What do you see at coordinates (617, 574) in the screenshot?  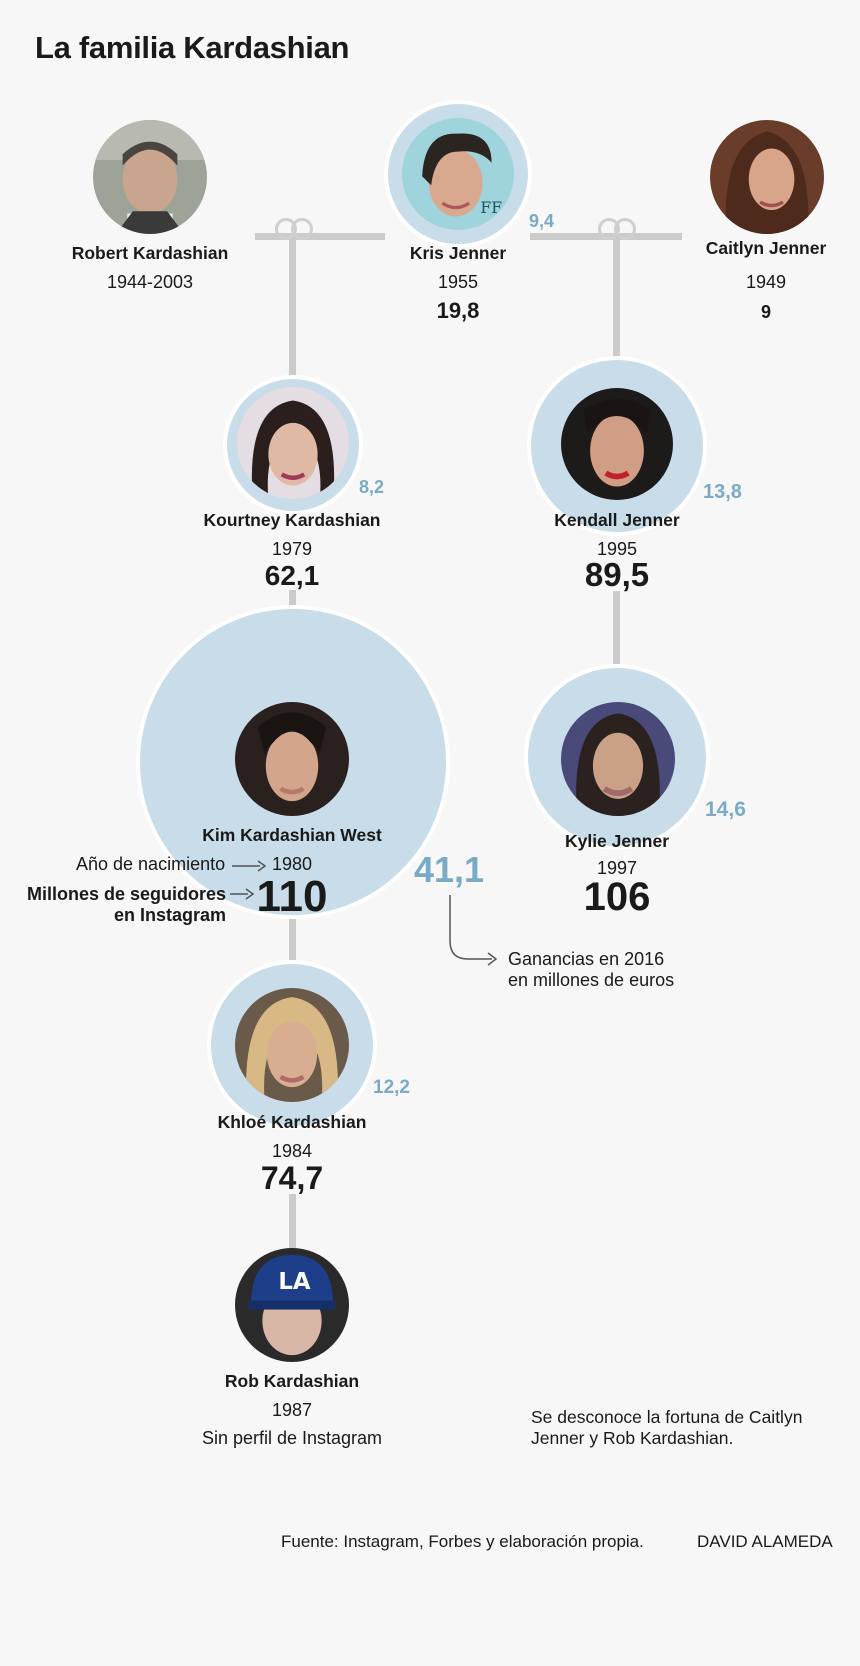 I see `followers-value-kendall: 89,5` at bounding box center [617, 574].